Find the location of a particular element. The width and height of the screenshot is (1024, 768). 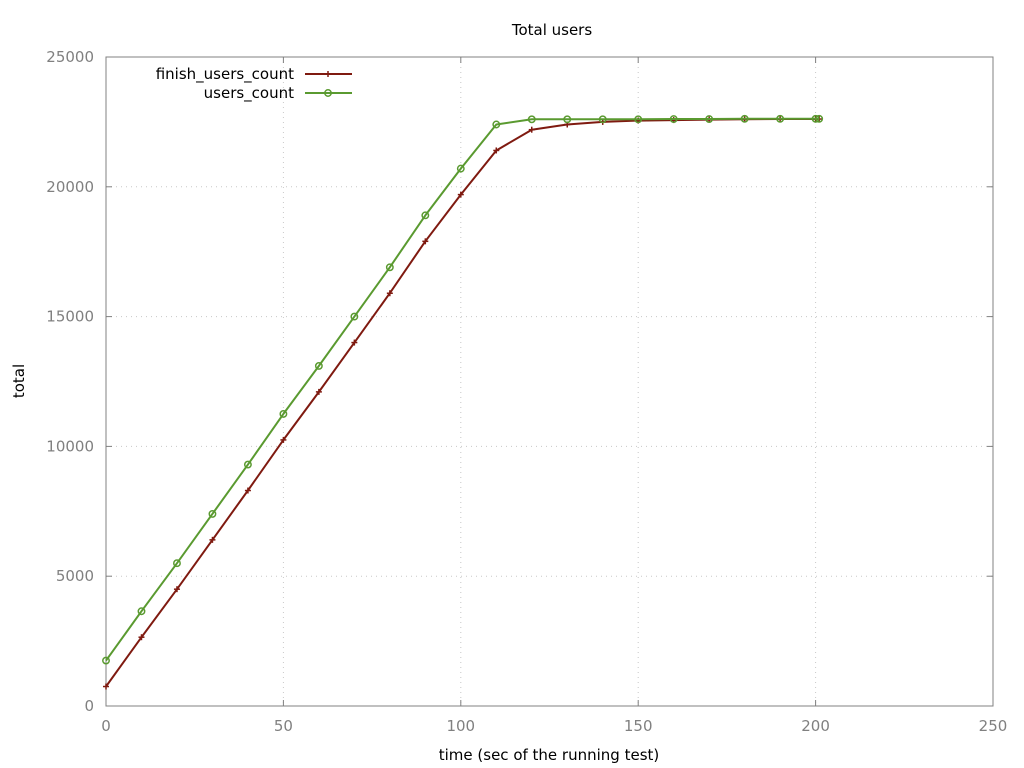

x-tick-label: 50 is located at coordinates (283, 726).